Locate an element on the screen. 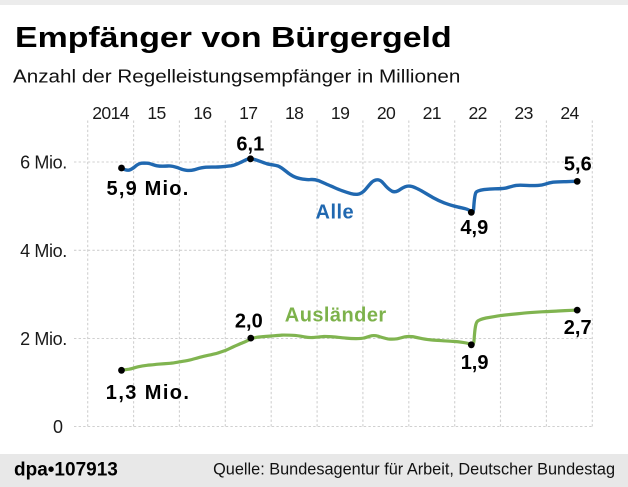 The height and width of the screenshot is (487, 628). svg-text: Empfänger von Bürgergeld is located at coordinates (233, 37).